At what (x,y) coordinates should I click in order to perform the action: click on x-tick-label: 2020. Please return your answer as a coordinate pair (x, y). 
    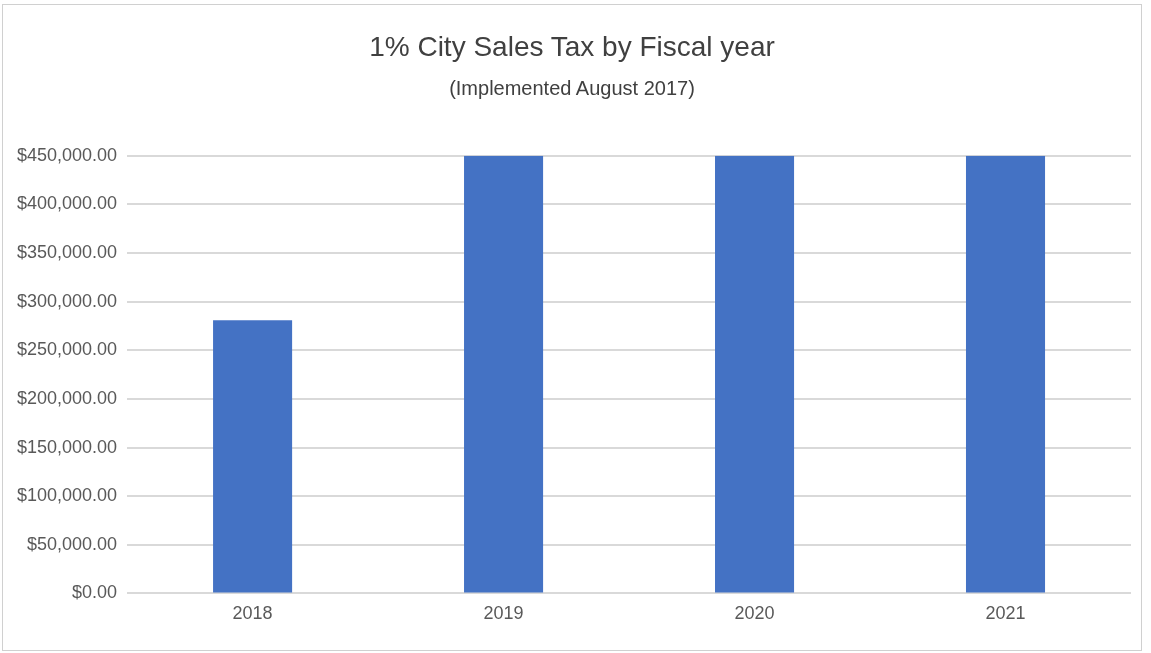
    Looking at the image, I should click on (754, 613).